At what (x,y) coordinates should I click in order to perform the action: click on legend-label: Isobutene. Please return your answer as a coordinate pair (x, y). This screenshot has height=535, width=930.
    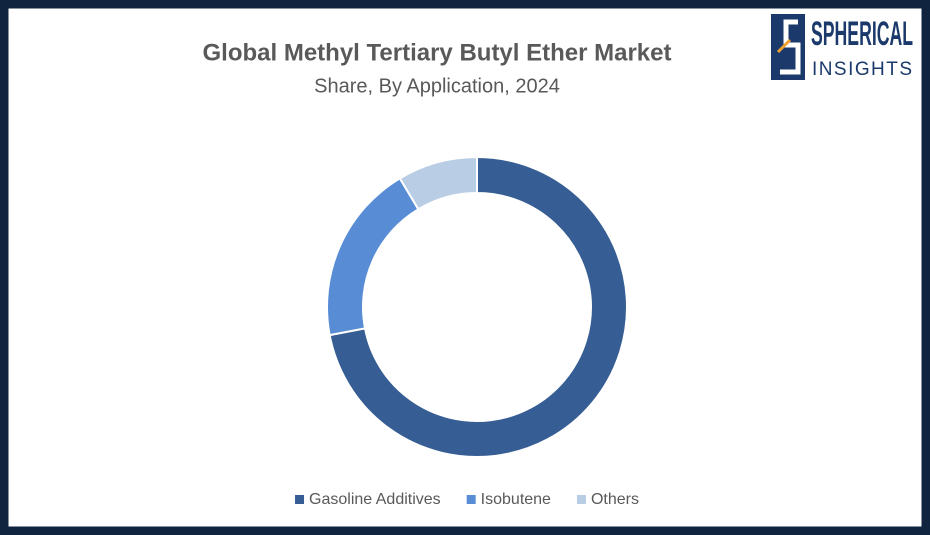
    Looking at the image, I should click on (516, 499).